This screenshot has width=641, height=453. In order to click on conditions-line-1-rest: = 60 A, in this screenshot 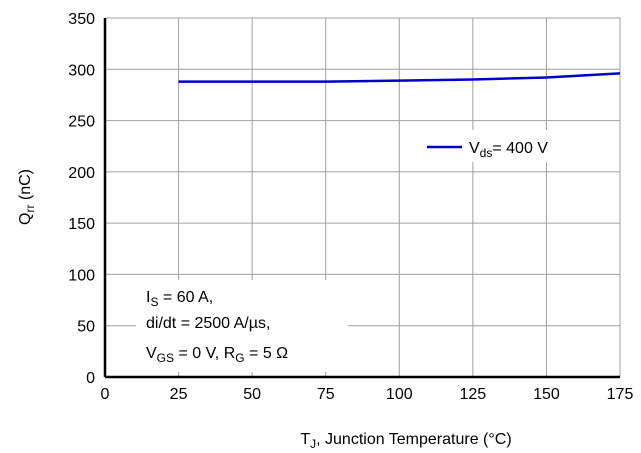, I will do `click(185, 297)`.